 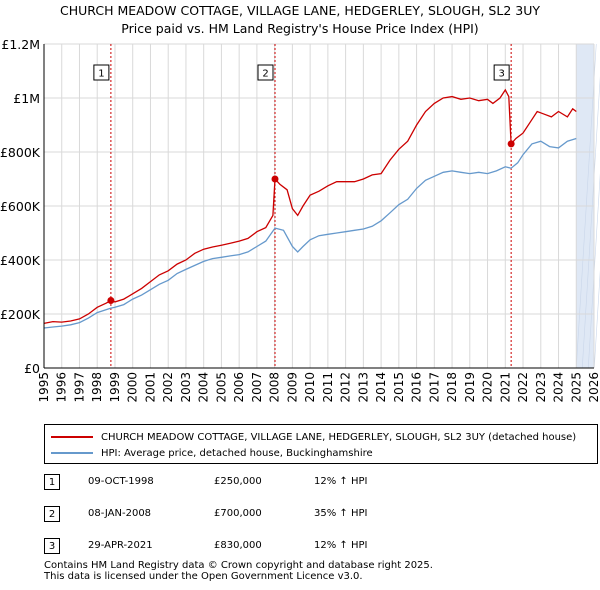 I want to click on x-tick-label: 2016, so click(x=417, y=387).